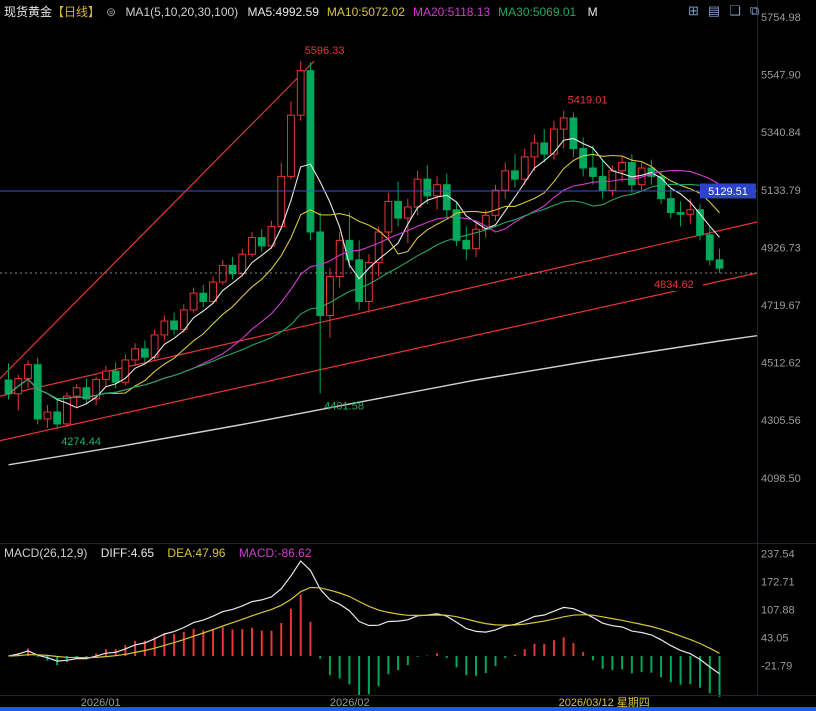 This screenshot has width=816, height=711. Describe the element at coordinates (101, 703) in the screenshot. I see `x-axis-label: 2026/01` at that location.